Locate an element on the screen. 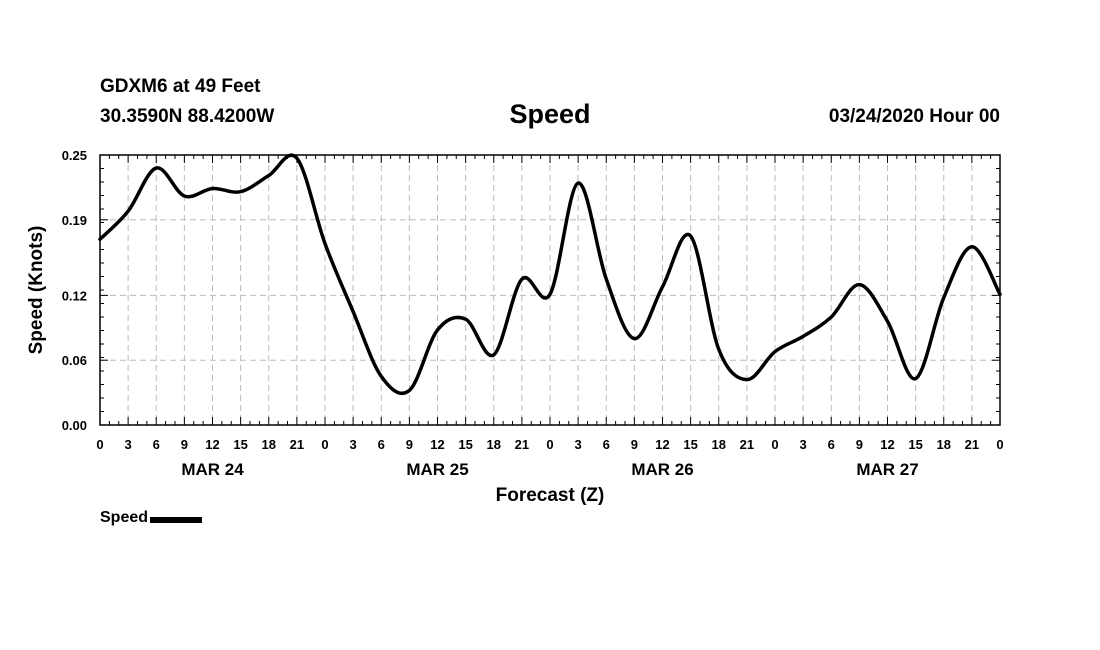 The width and height of the screenshot is (1100, 650). y-tick-label: 0.06 is located at coordinates (74, 360).